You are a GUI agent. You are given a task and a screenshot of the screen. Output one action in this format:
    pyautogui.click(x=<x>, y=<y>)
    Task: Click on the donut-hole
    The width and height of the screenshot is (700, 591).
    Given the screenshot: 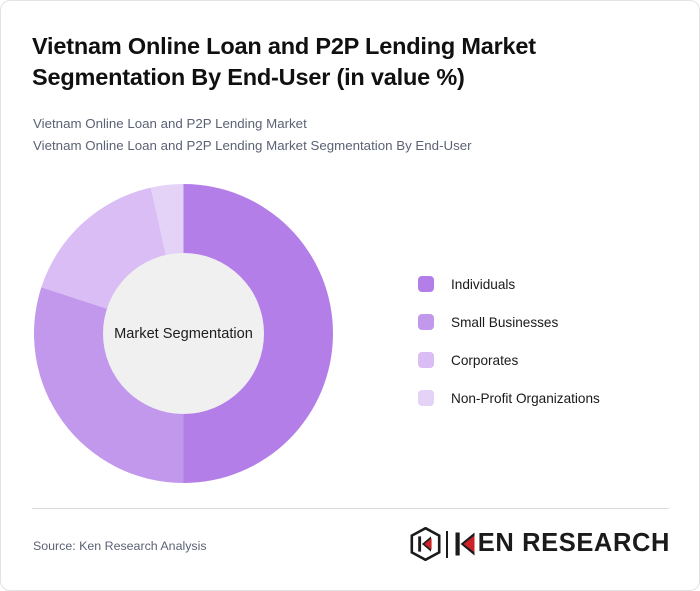 What is the action you would take?
    pyautogui.click(x=183, y=333)
    